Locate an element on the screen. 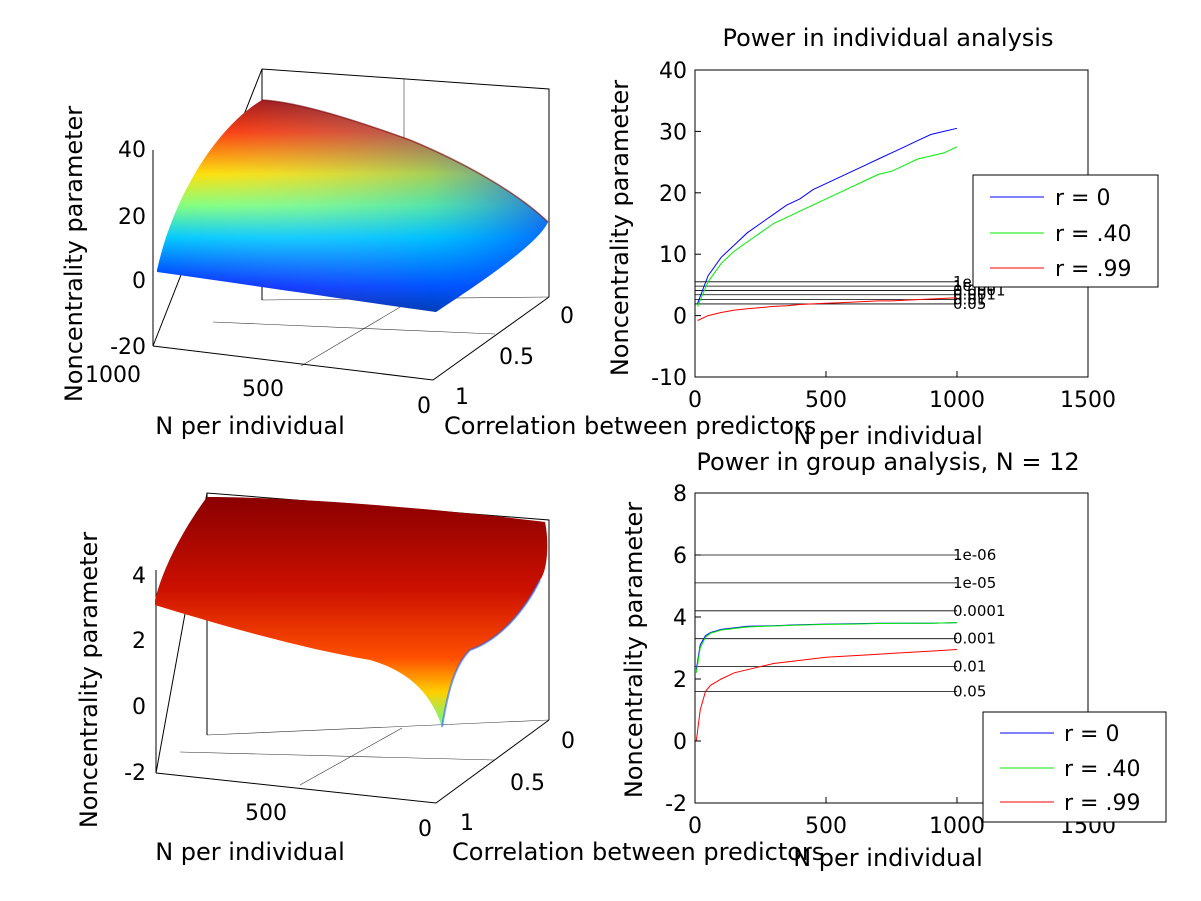 The width and height of the screenshot is (1201, 901). threshold-label: 0.0001 is located at coordinates (979, 611).